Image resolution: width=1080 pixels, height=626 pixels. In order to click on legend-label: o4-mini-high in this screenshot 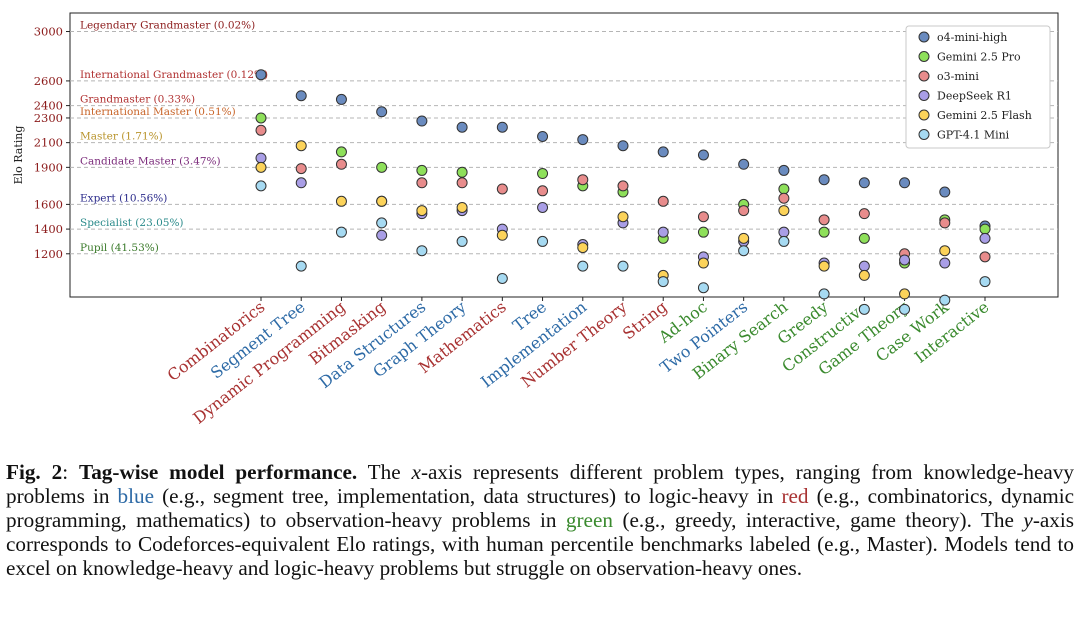, I will do `click(972, 37)`.